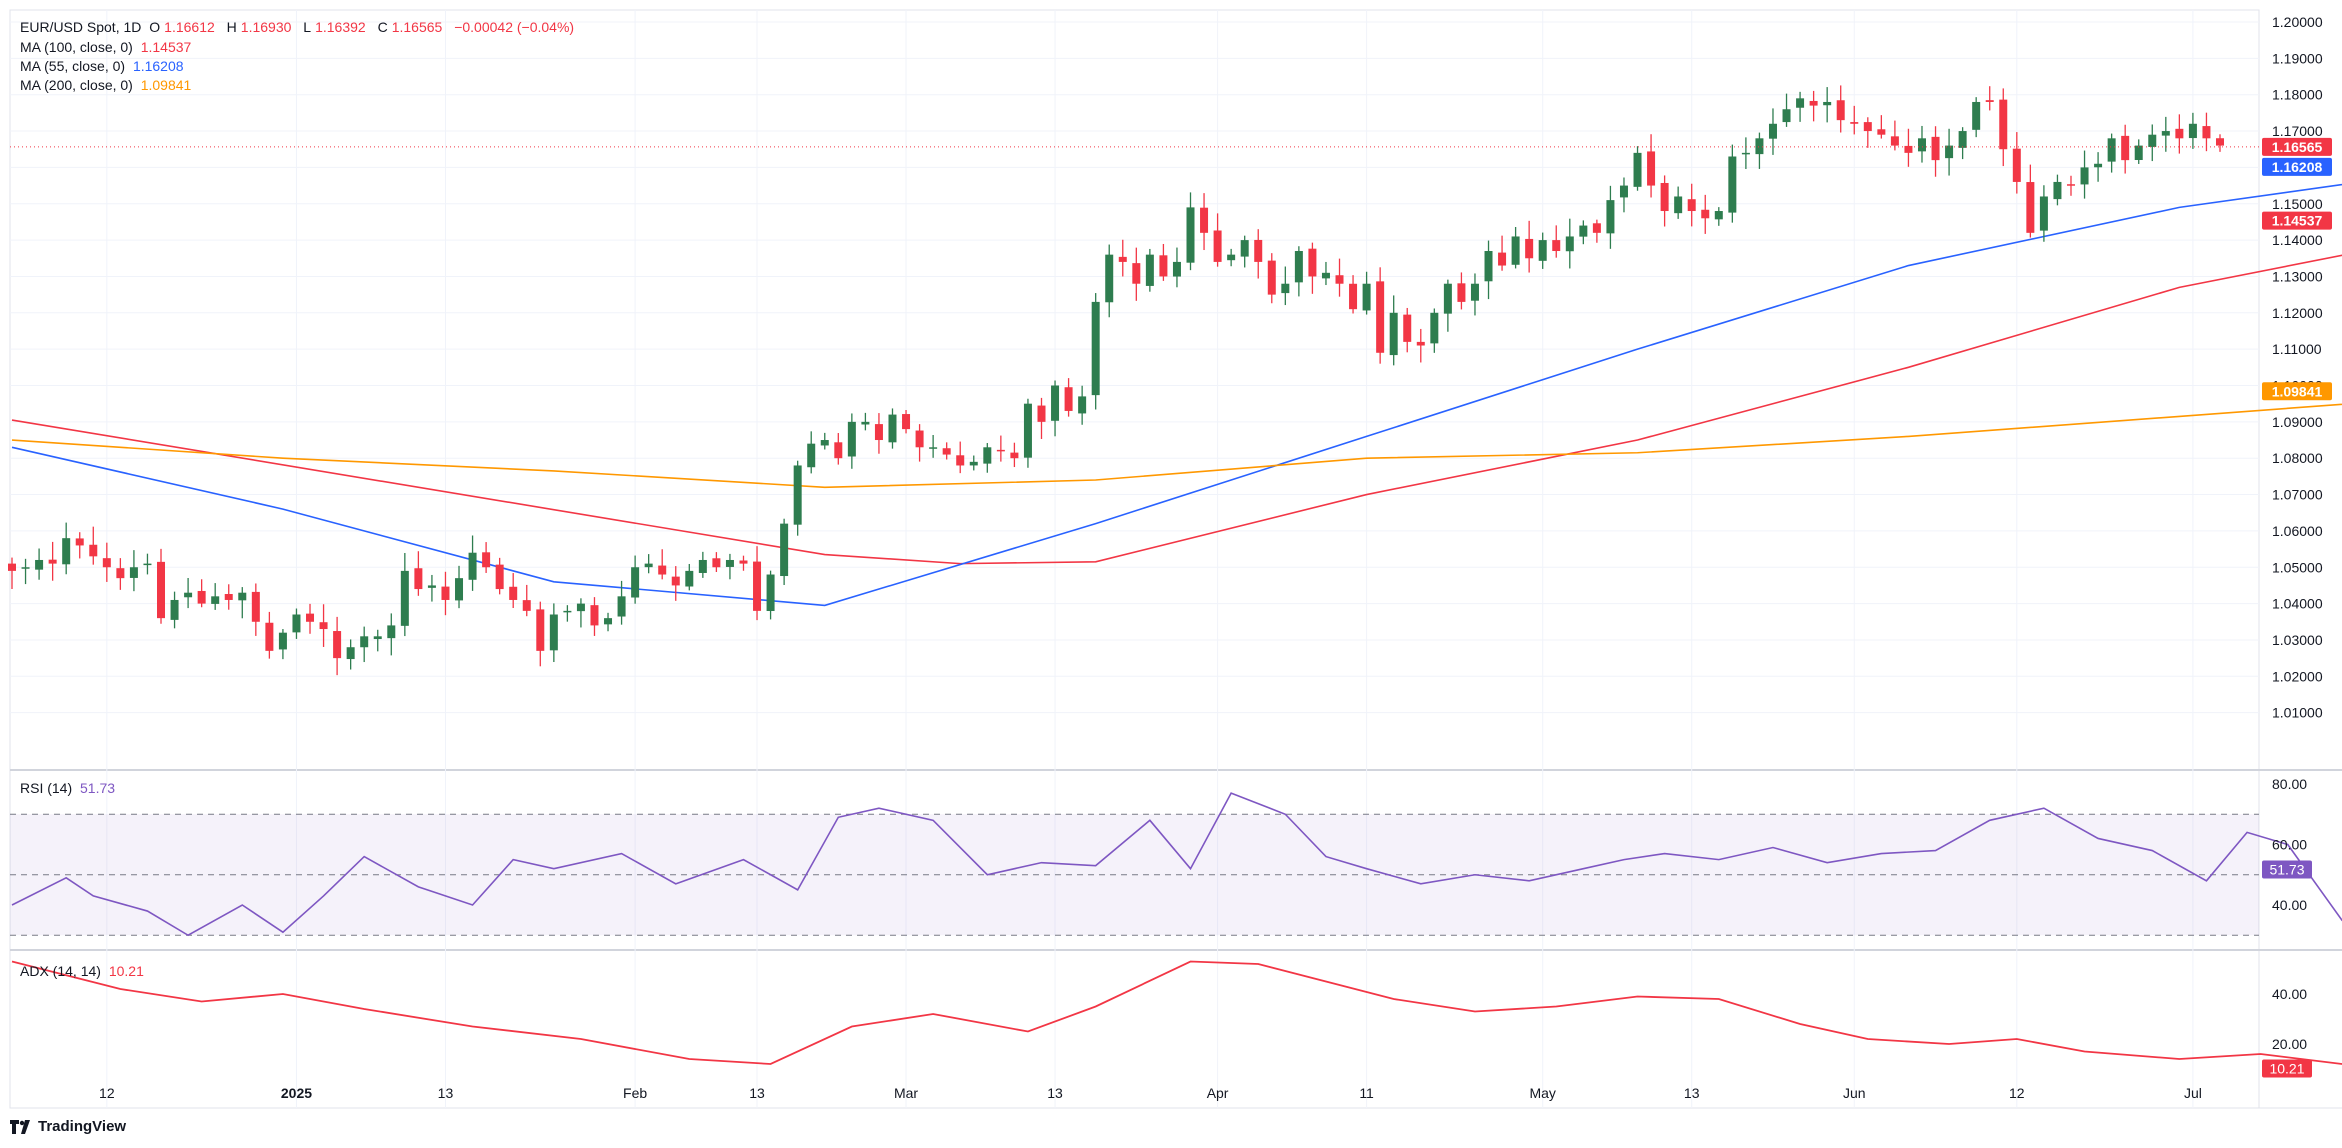 Image resolution: width=2342 pixels, height=1148 pixels. Describe the element at coordinates (2289, 994) in the screenshot. I see `adx-tick-label: 40.00` at that location.